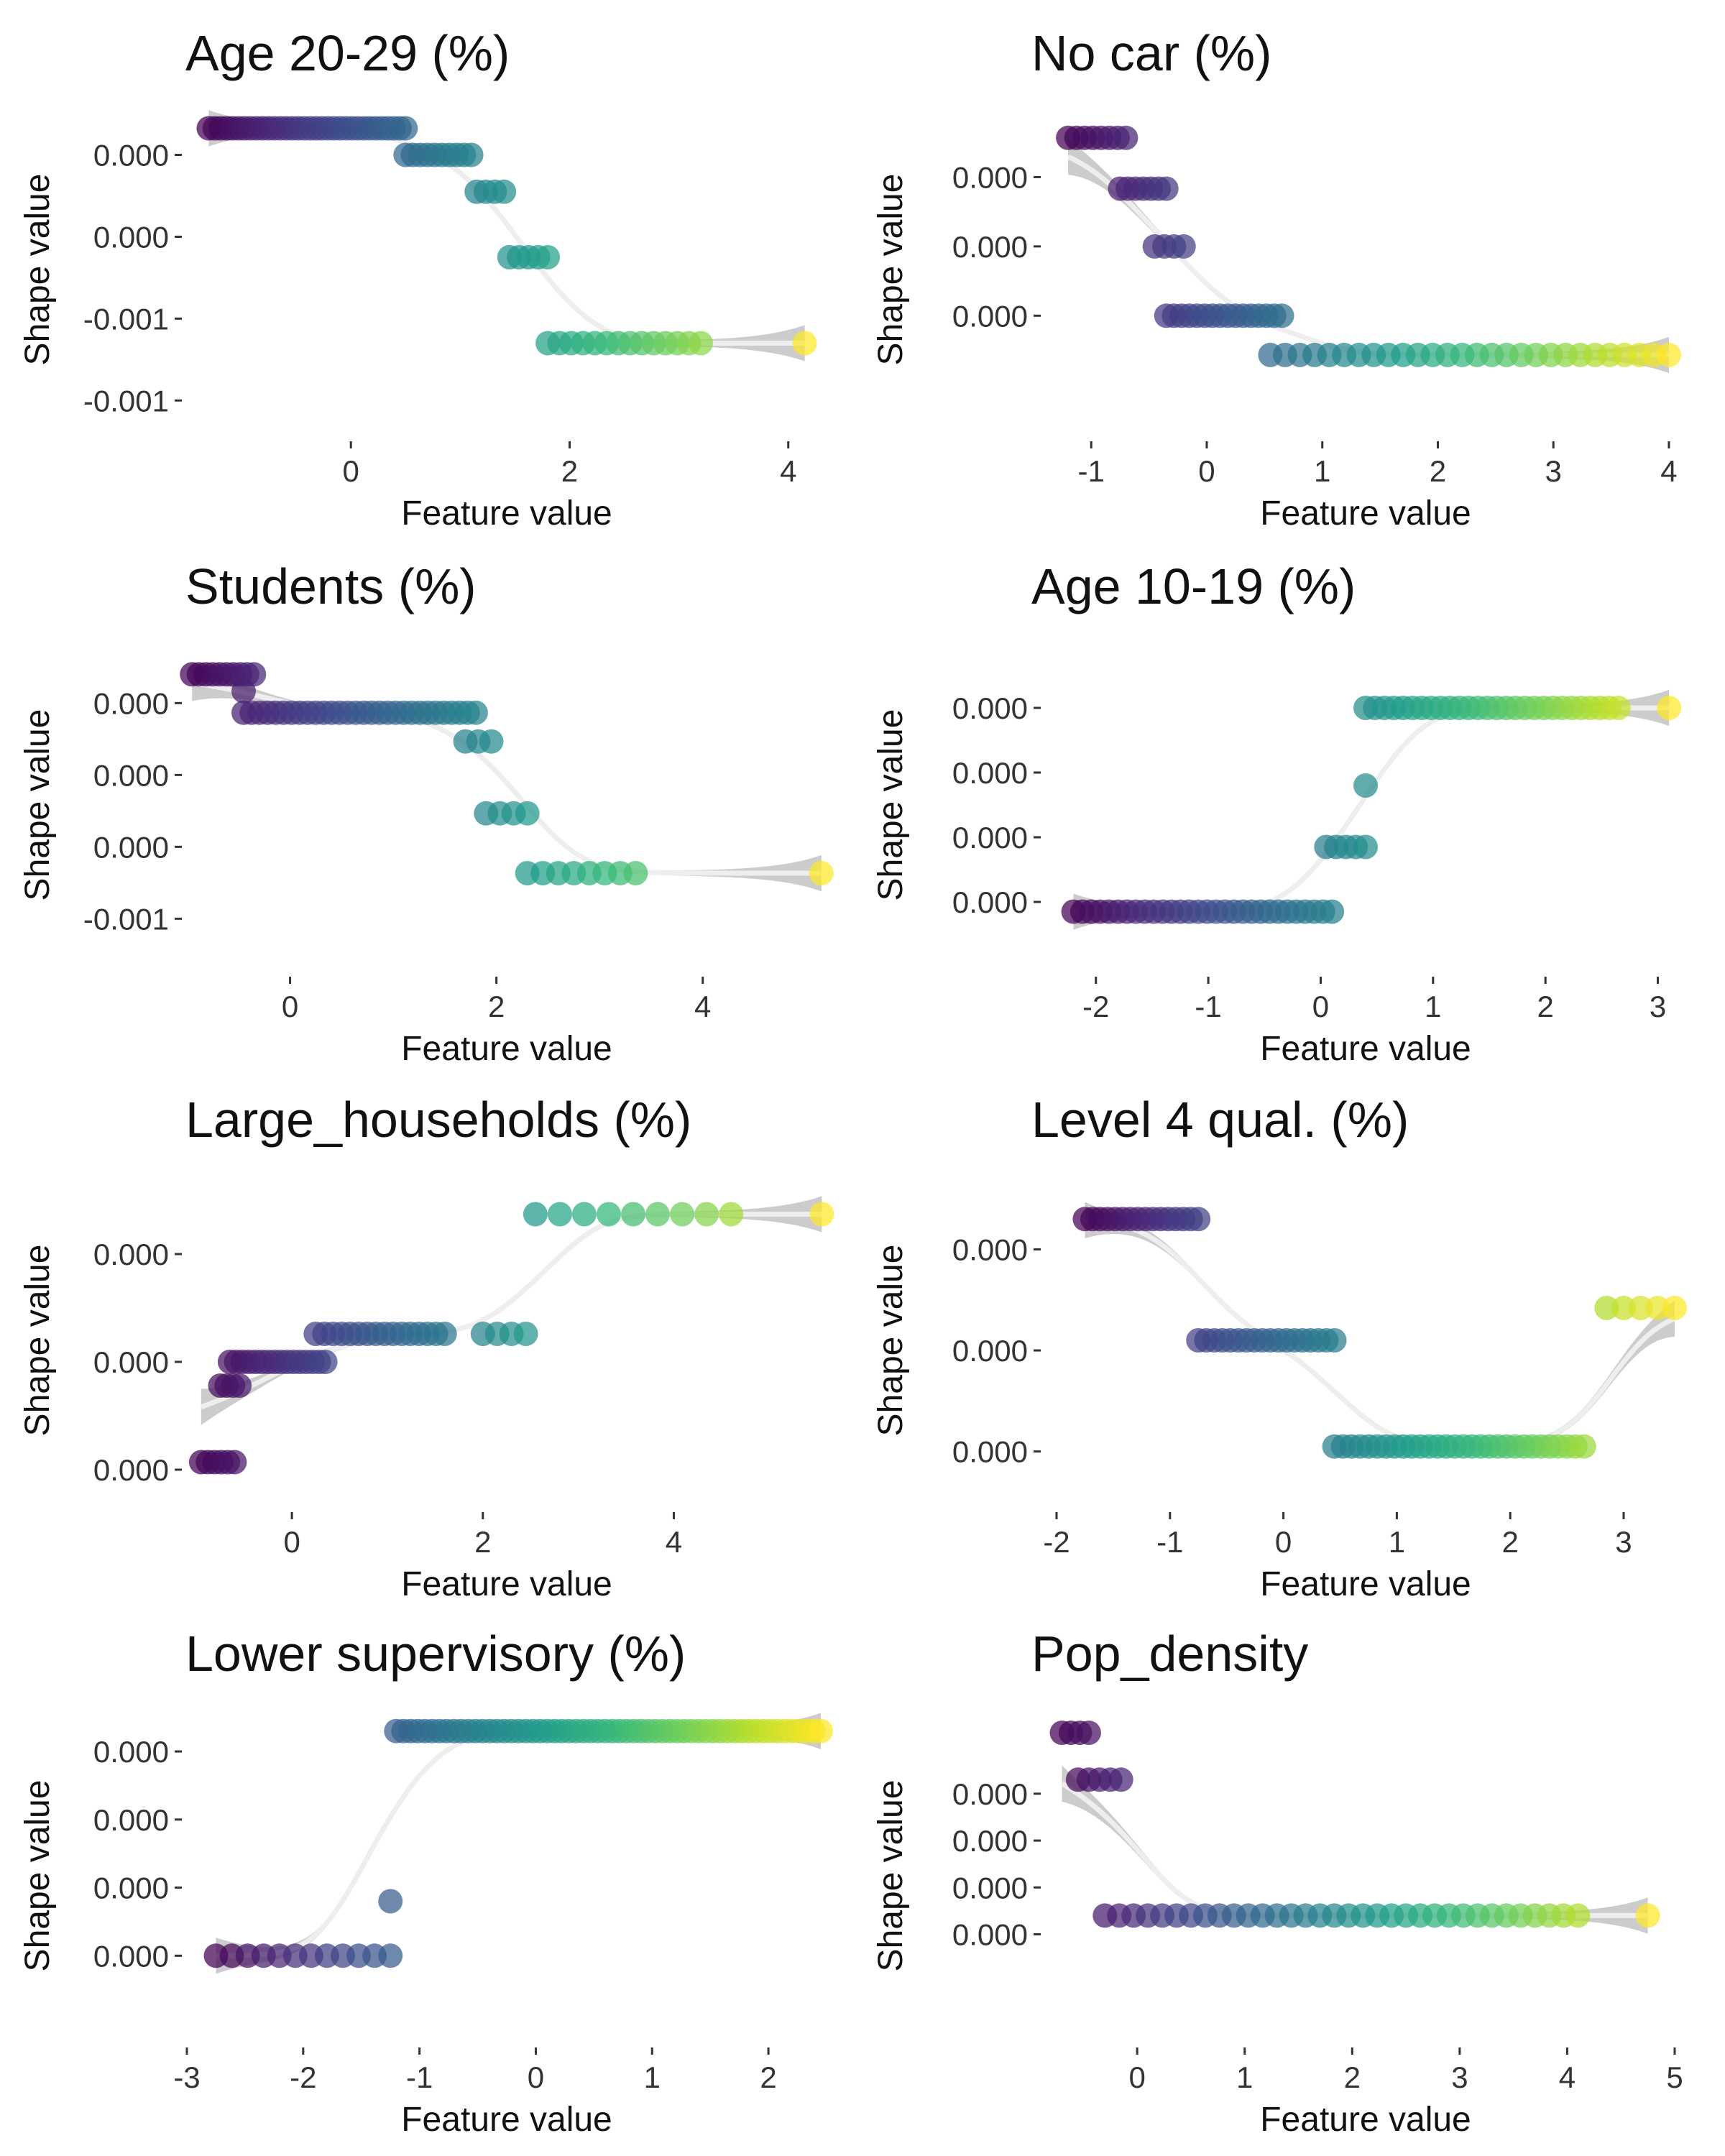 The image size is (1725, 2156). I want to click on panel-title: Lower supervisory (%), so click(435, 1654).